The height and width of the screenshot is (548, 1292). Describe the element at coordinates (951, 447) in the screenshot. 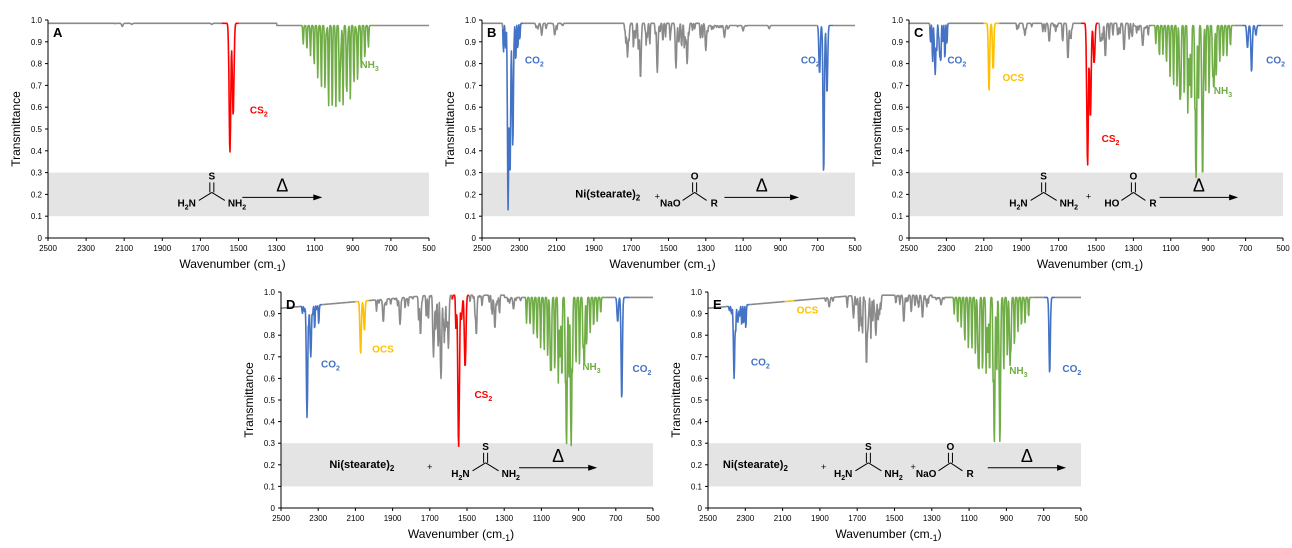

I see `atom-o: O` at that location.